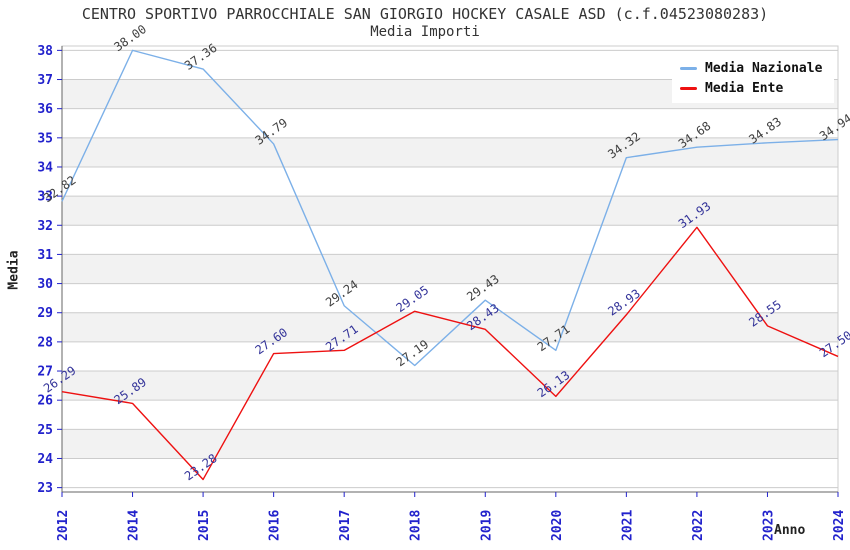 This screenshot has width=850, height=550. I want to click on x-tick-label: 2014, so click(134, 525).